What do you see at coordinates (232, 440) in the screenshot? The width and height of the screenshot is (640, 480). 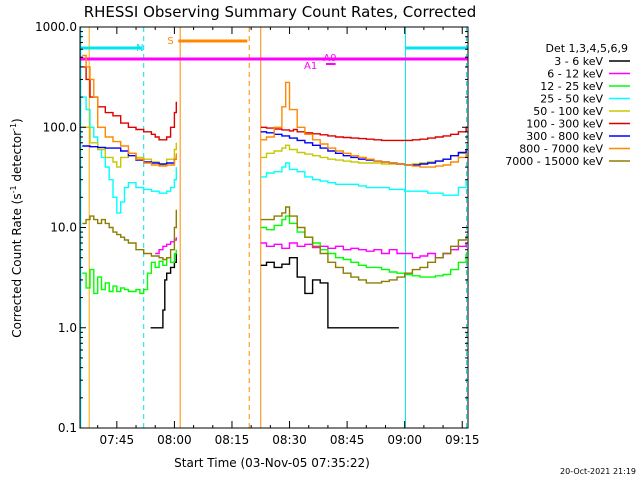 I see `x-tick-label-2: 08:15` at bounding box center [232, 440].